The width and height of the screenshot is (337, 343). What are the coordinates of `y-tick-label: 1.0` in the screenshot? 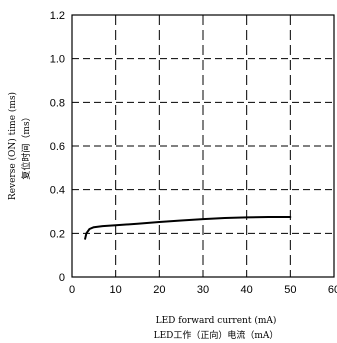 It's located at (57, 60).